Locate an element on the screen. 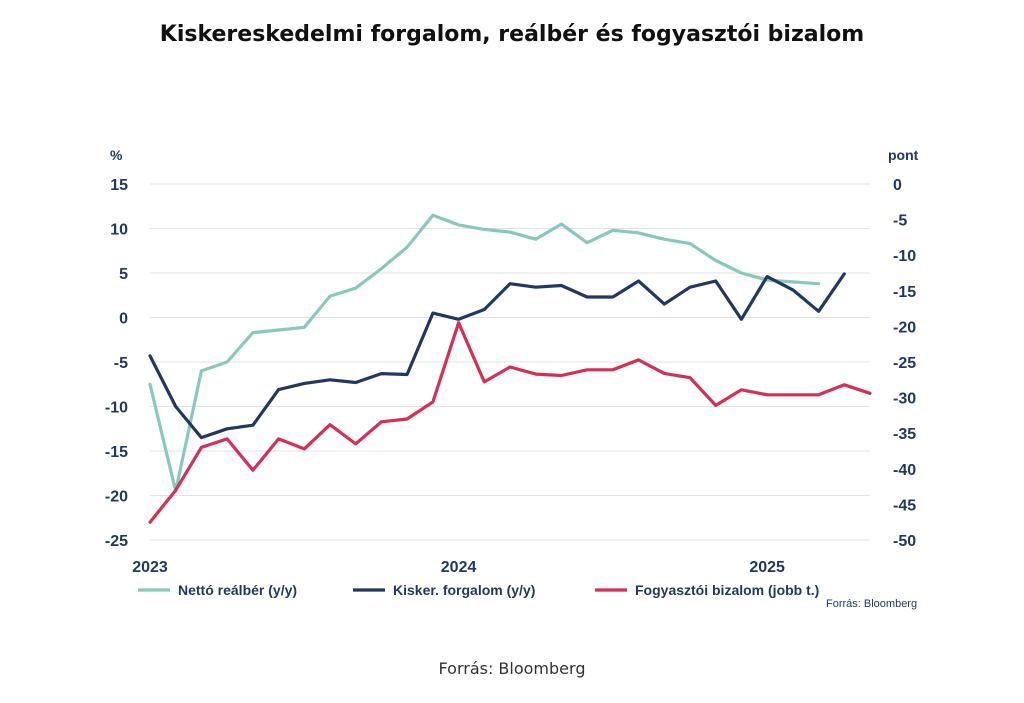 Image resolution: width=1024 pixels, height=703 pixels. right-tick-label: -35 is located at coordinates (904, 434).